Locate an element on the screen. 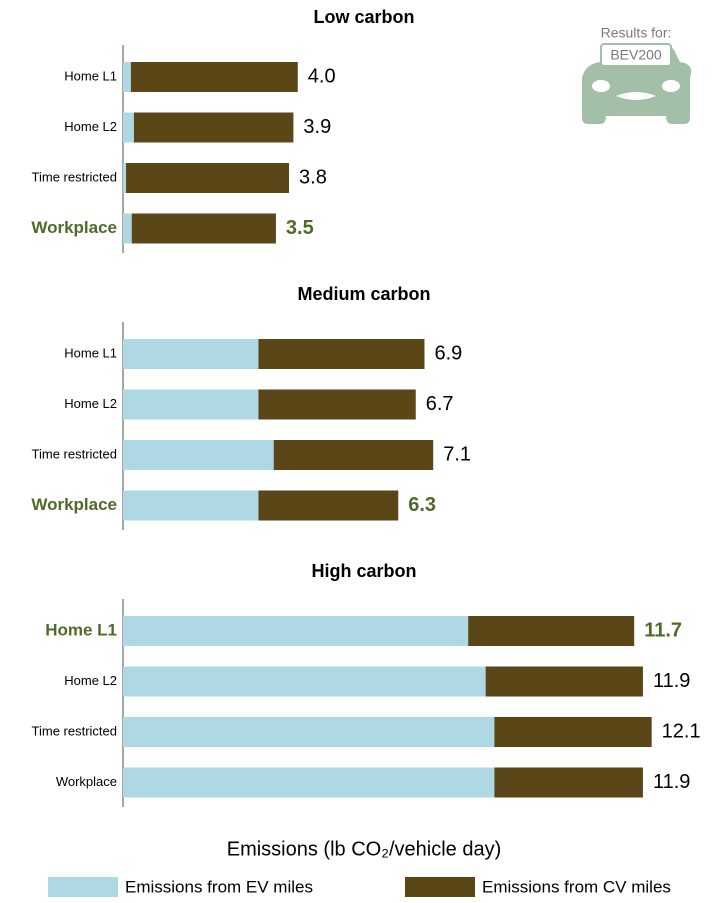 The width and height of the screenshot is (727, 903). panel-title: Low carbon is located at coordinates (363, 17).